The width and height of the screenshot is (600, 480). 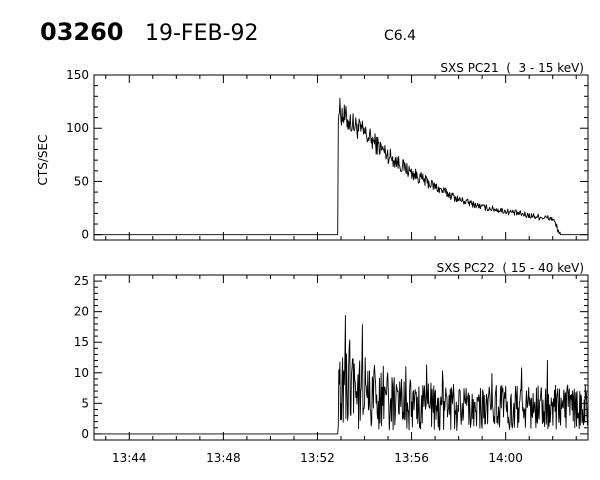 I want to click on y-tick-label: 150, so click(x=77, y=75).